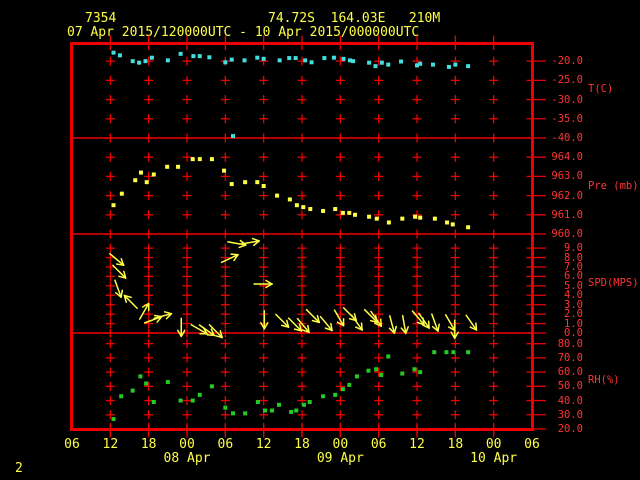 This screenshot has width=640, height=480. What do you see at coordinates (187, 458) in the screenshot?
I see `x-date-label: 08 Apr` at bounding box center [187, 458].